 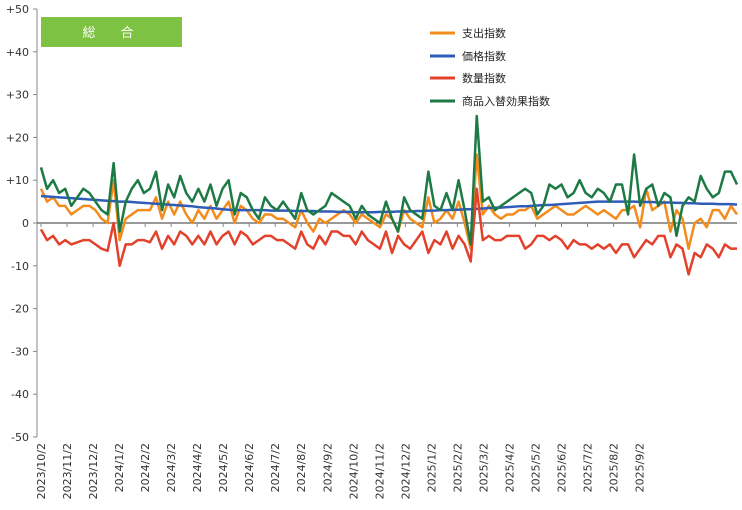 What do you see at coordinates (536, 467) in the screenshot?
I see `x-tick-label: 2025/5/2` at bounding box center [536, 467].